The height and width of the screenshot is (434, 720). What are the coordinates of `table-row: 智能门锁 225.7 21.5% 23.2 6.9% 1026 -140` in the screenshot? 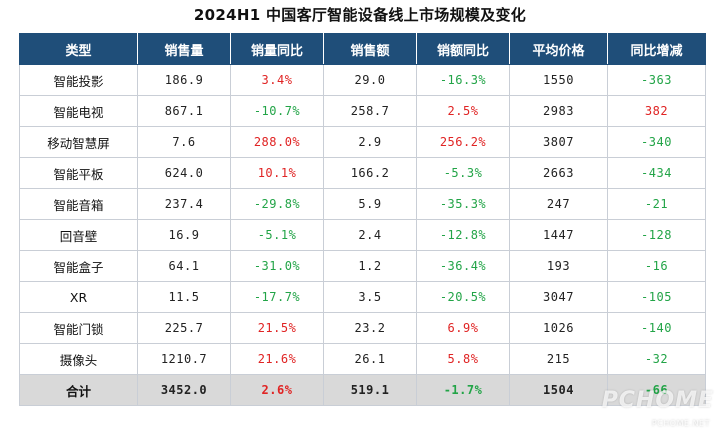 It's located at (362, 328).